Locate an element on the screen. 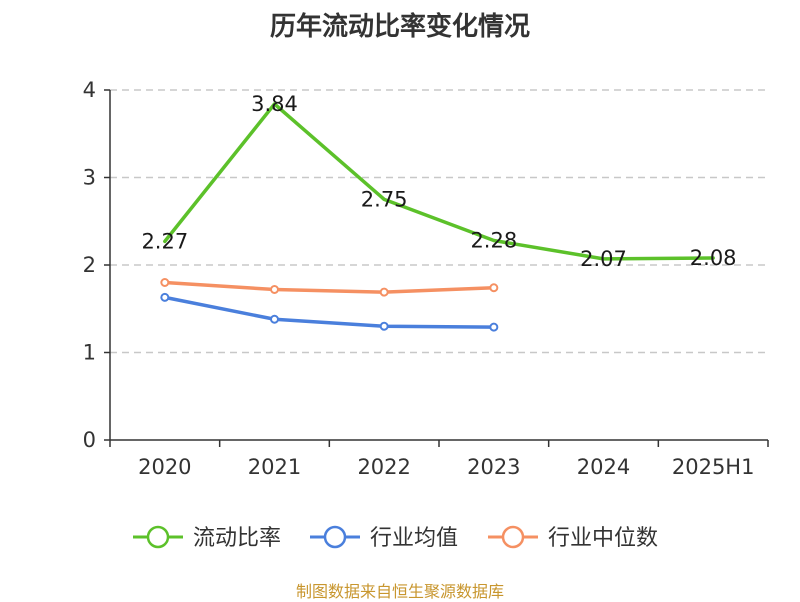 Image resolution: width=800 pixels, height=602 pixels. x-tick-label: 2023 is located at coordinates (493, 467).